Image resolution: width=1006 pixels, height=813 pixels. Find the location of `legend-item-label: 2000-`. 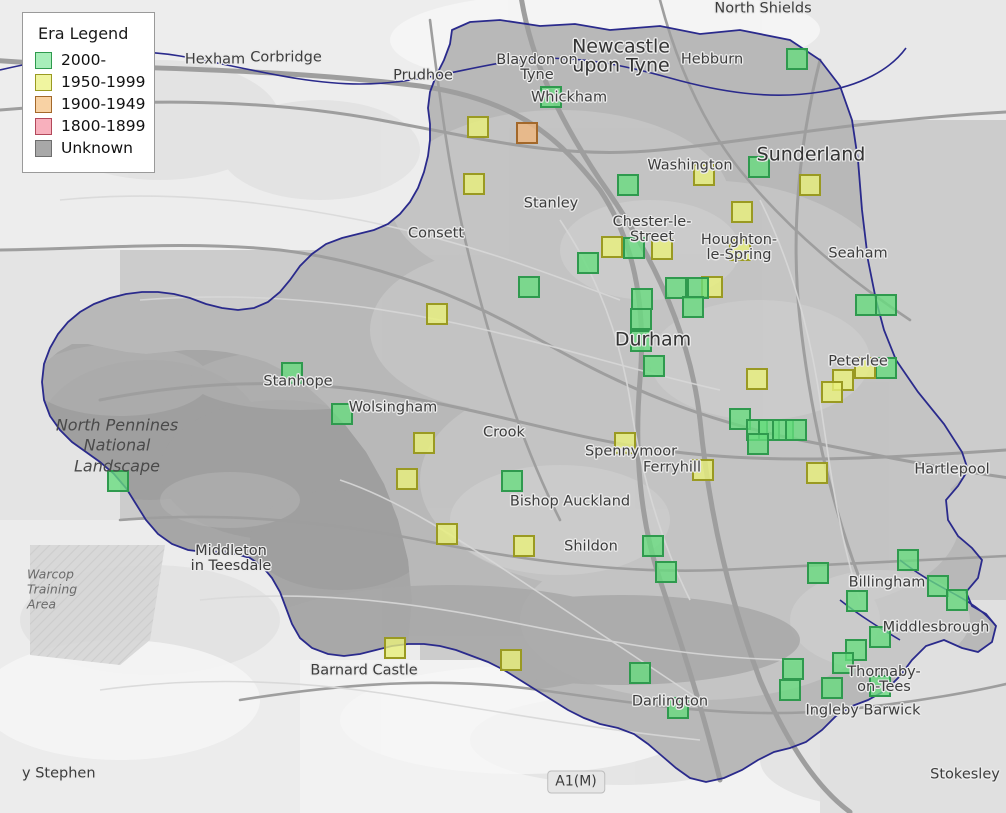

legend-item-label: 2000- is located at coordinates (84, 60).